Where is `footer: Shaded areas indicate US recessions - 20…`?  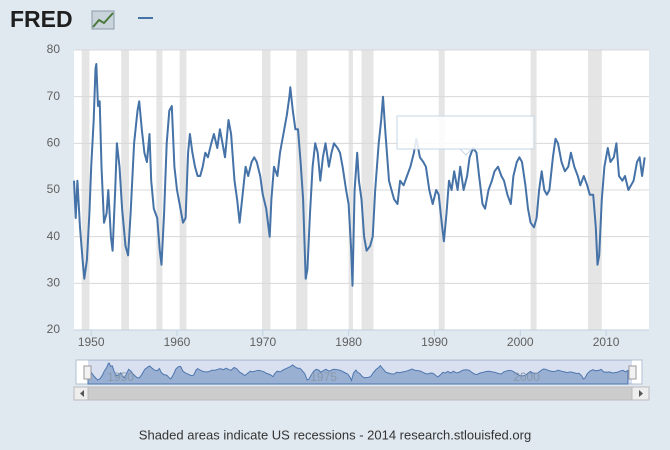
footer: Shaded areas indicate US recessions - 20… is located at coordinates (335, 434).